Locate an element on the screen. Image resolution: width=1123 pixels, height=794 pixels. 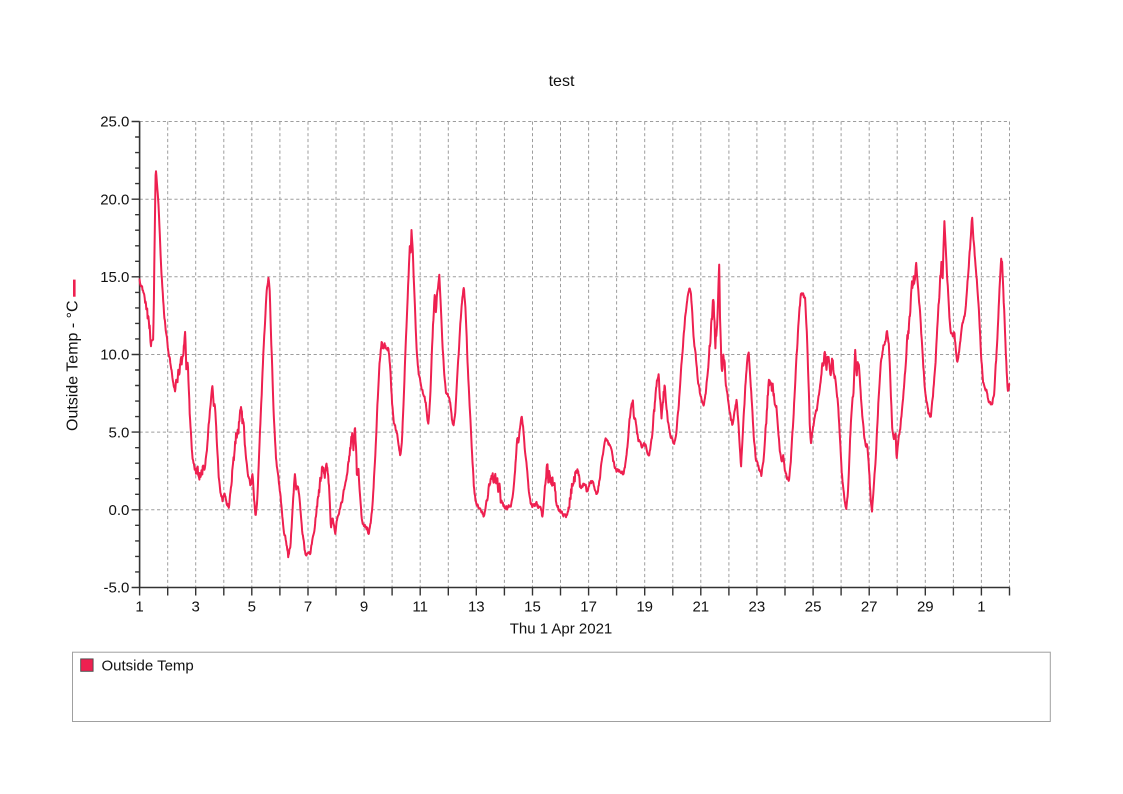
svg-text: 19 is located at coordinates (644, 607).